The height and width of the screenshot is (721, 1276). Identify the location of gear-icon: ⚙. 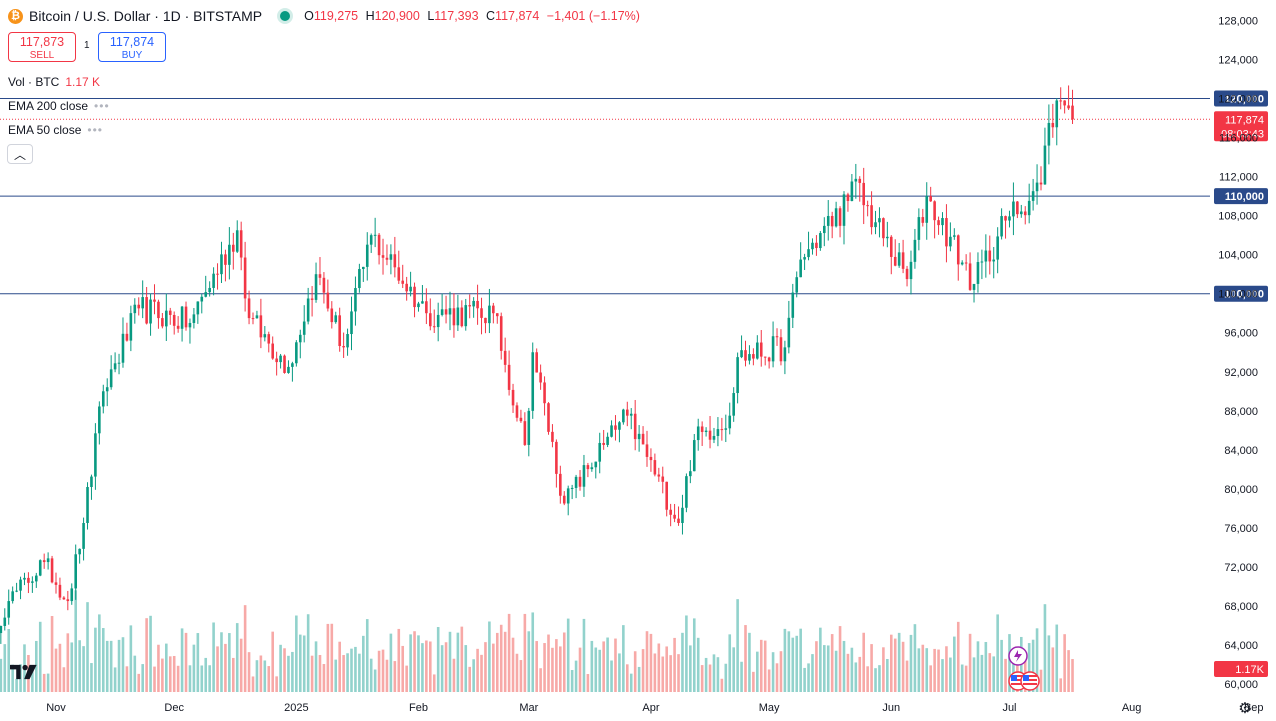
(1245, 708).